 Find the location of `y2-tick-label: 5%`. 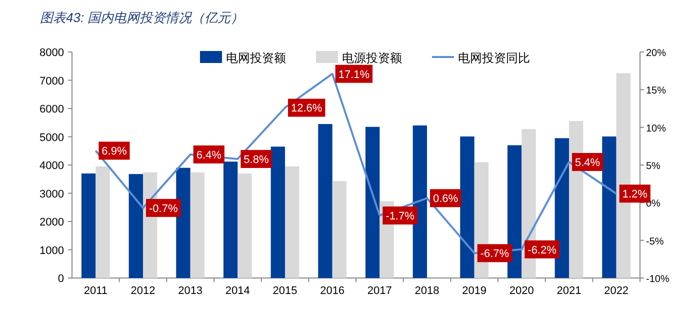

y2-tick-label: 5% is located at coordinates (653, 166).